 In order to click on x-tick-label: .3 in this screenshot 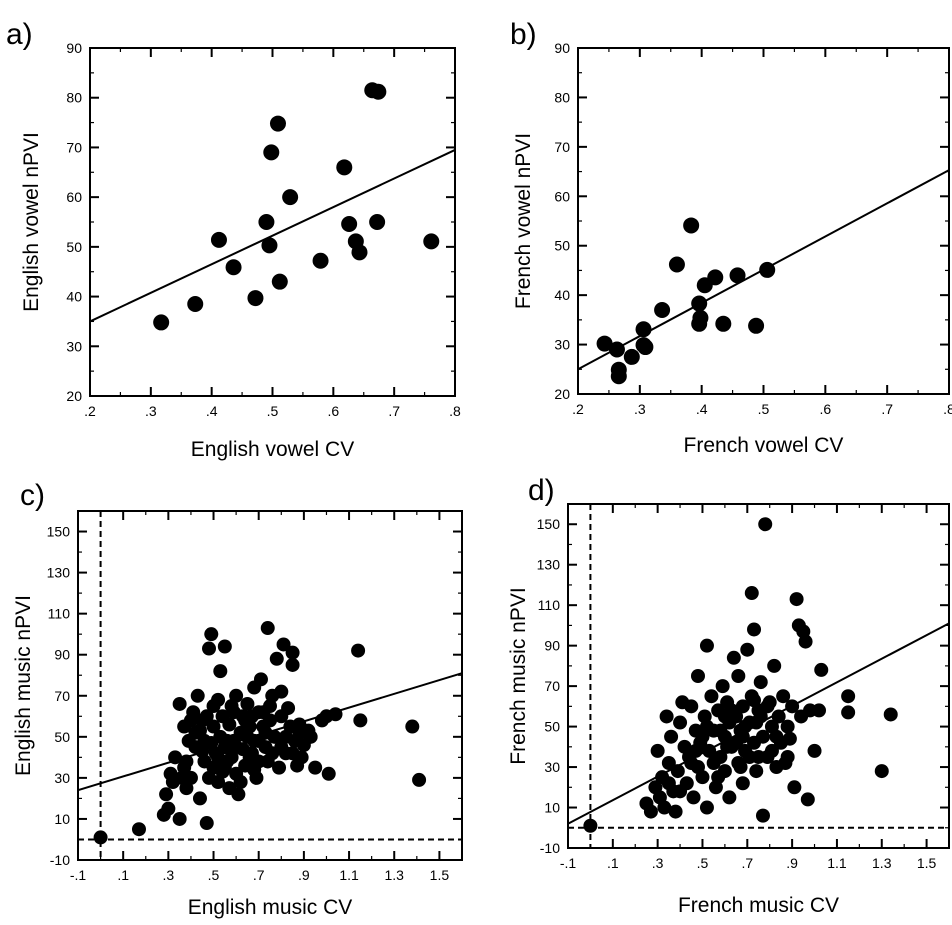, I will do `click(169, 875)`.